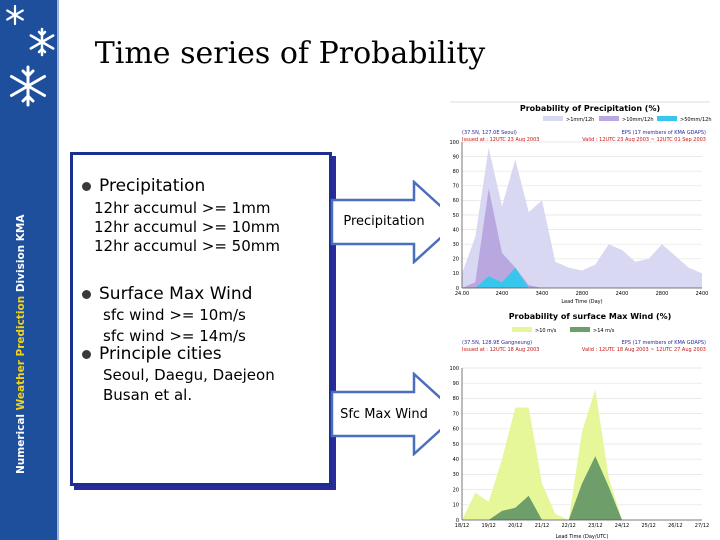 Image resolution: width=720 pixels, height=540 pixels. What do you see at coordinates (462, 526) in the screenshot?
I see `x-tick-label: 18/12` at bounding box center [462, 526].